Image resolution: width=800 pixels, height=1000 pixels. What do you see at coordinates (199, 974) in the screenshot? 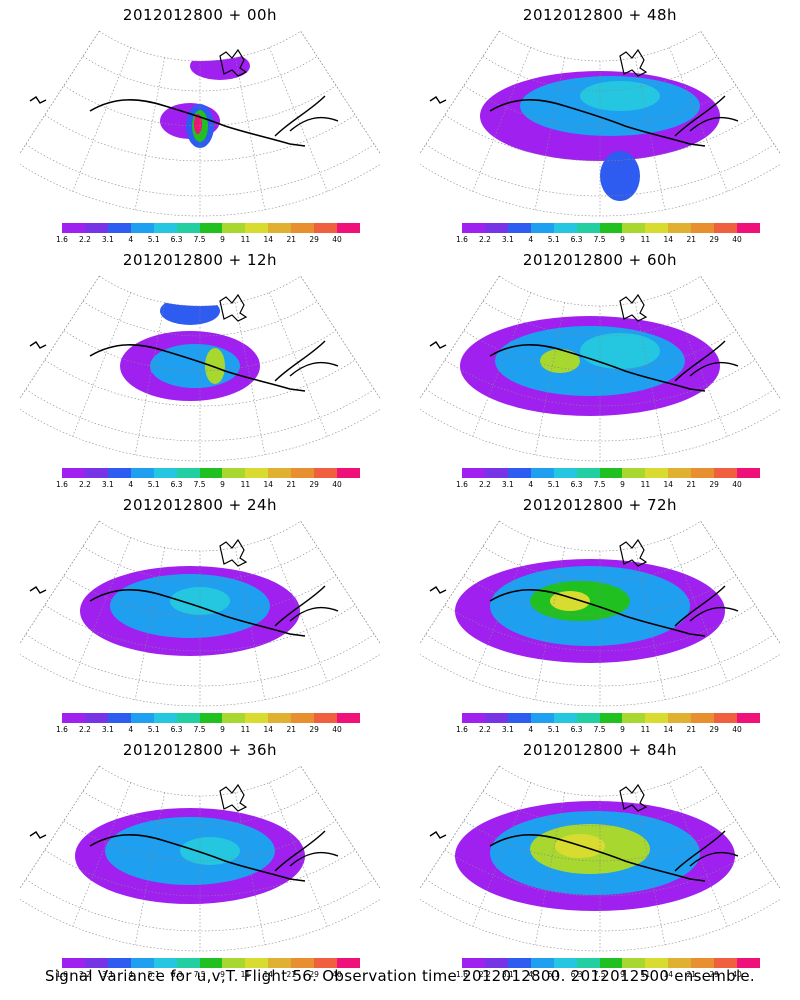
I see `colorbar-tick-label: 7.5` at bounding box center [199, 974].